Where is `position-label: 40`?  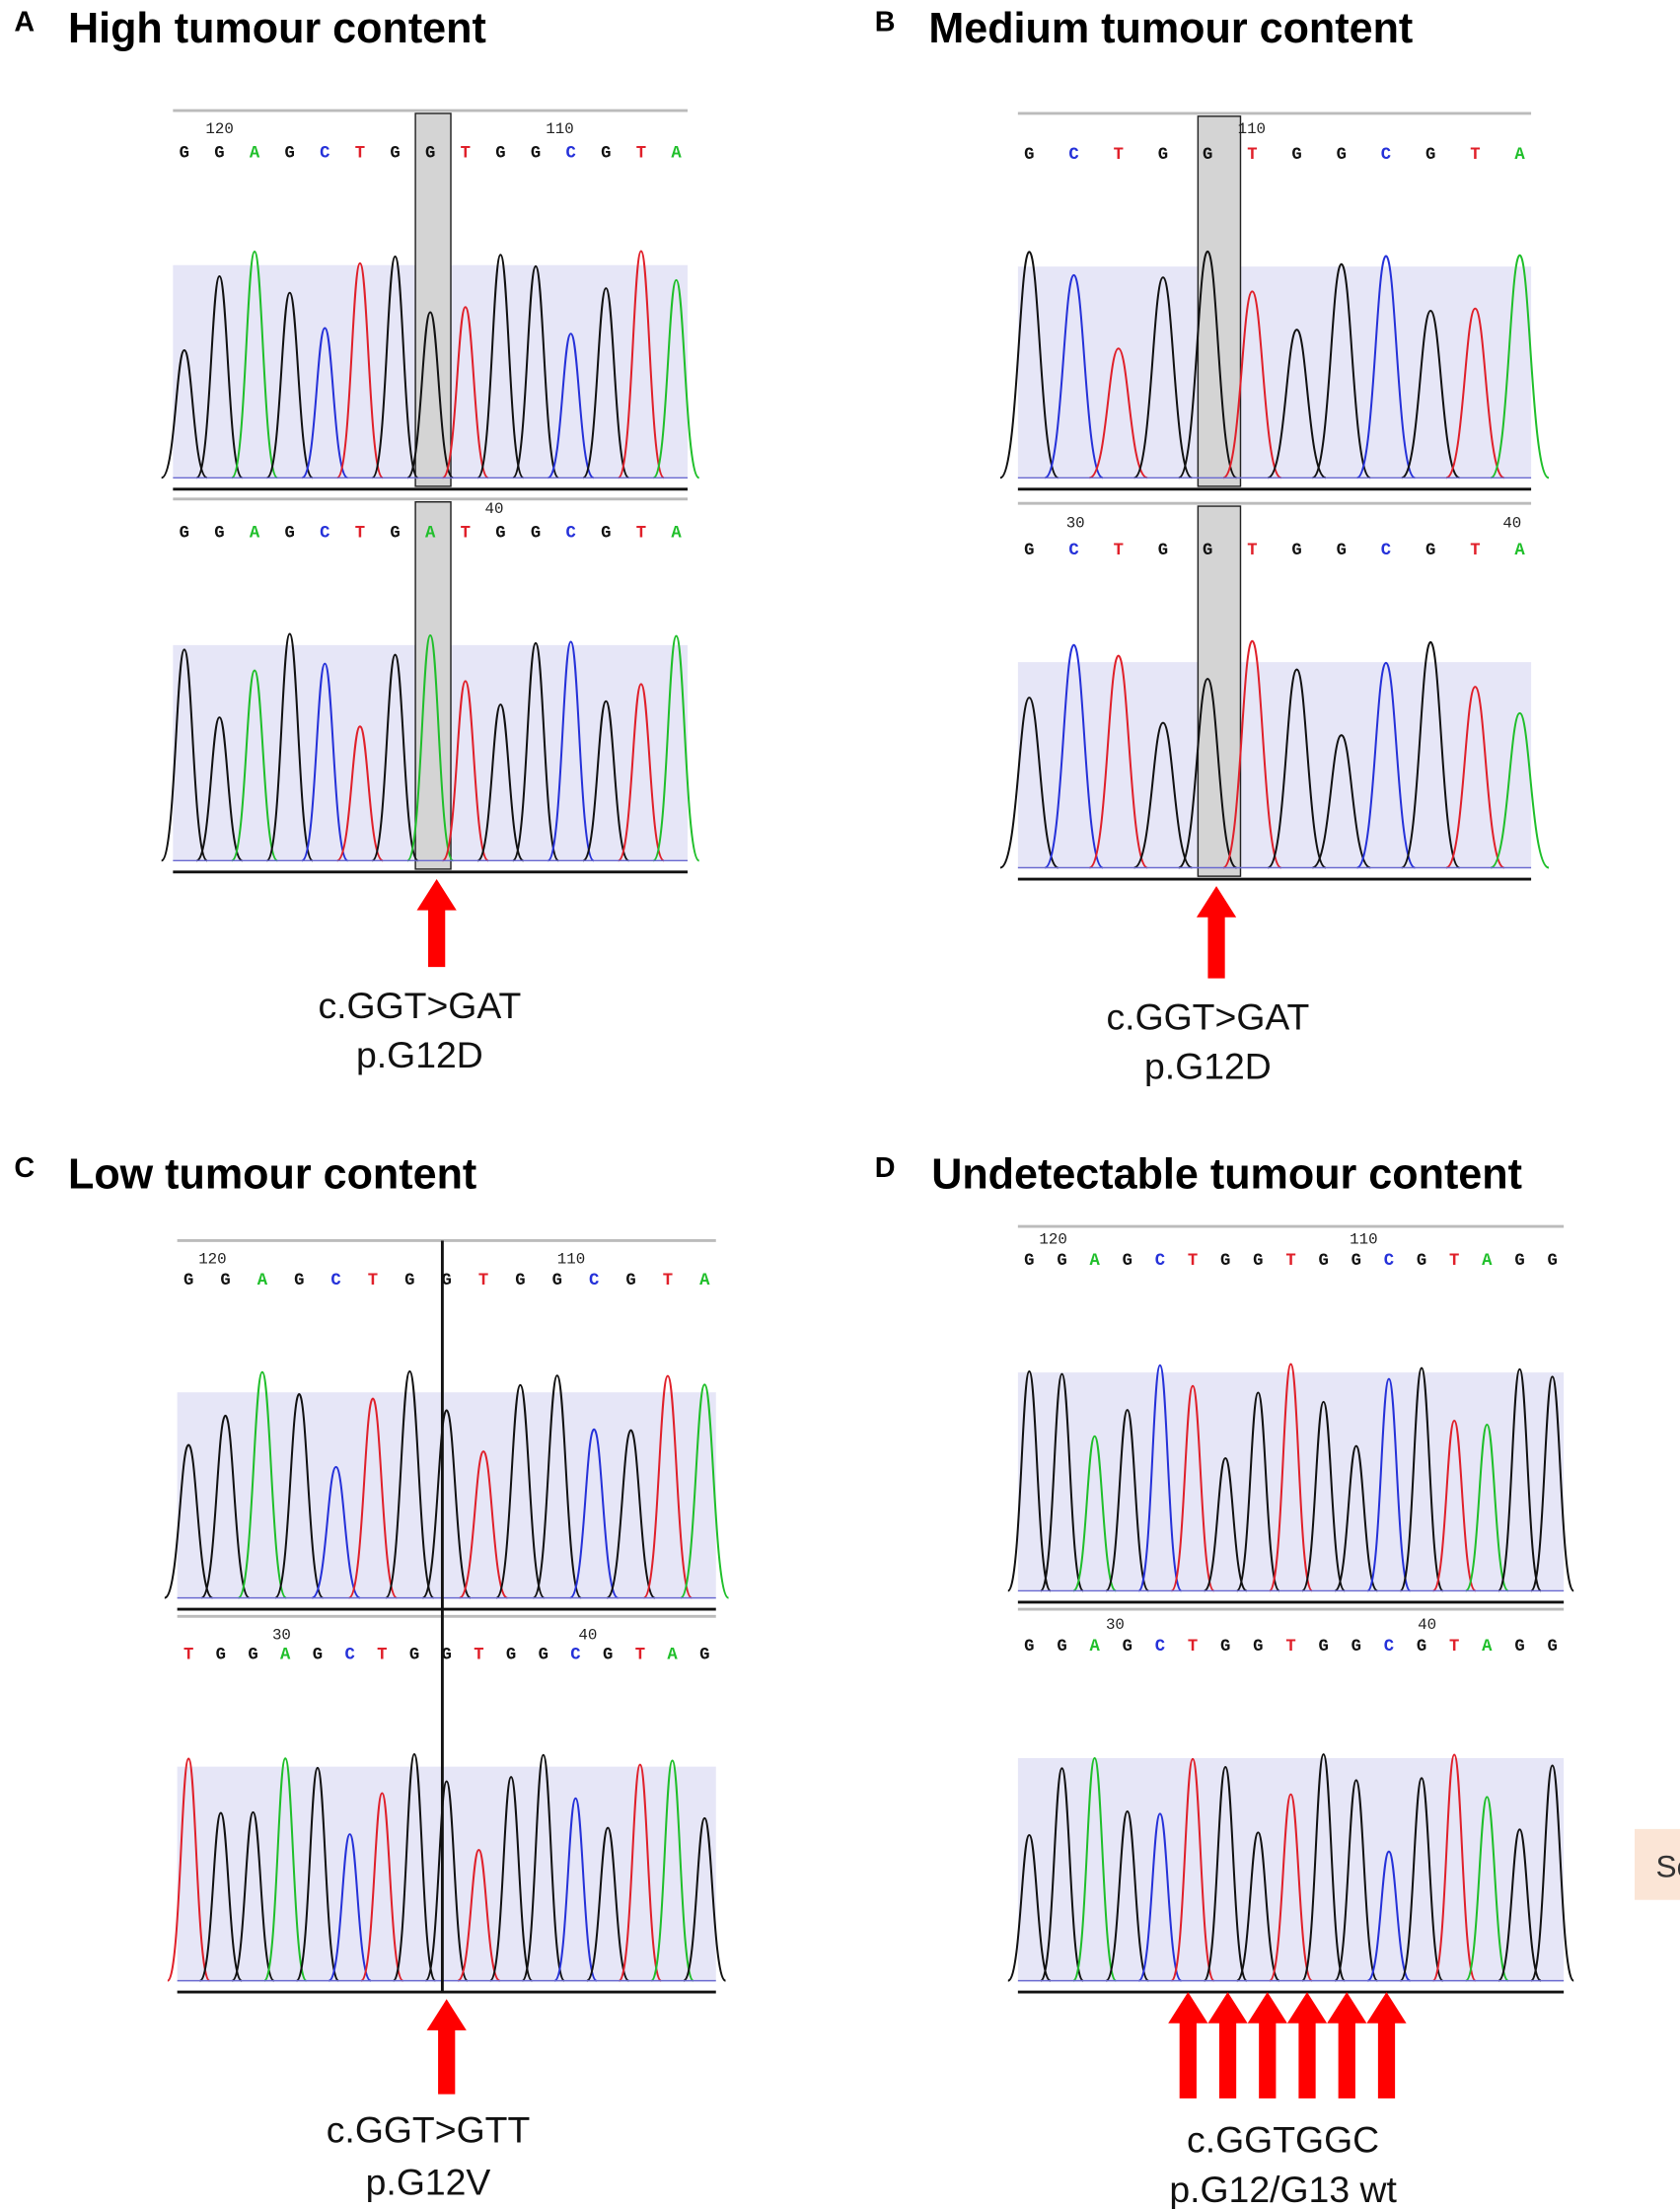 position-label: 40 is located at coordinates (1511, 524).